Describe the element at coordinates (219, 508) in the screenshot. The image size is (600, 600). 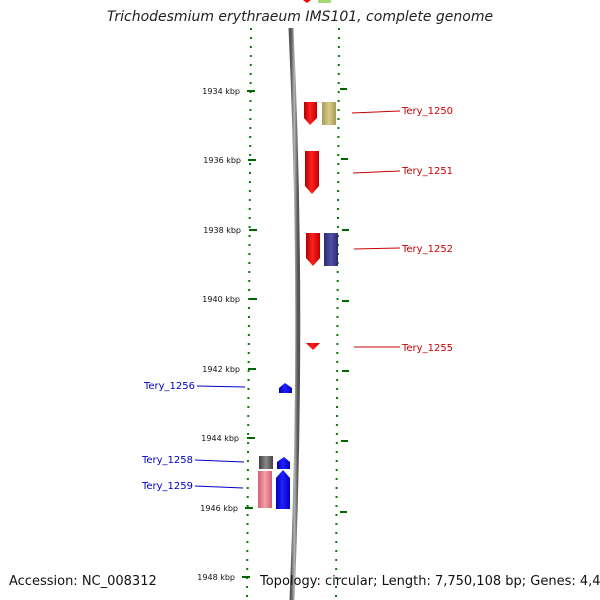
I see `tick-label: 1946 kbp` at that location.